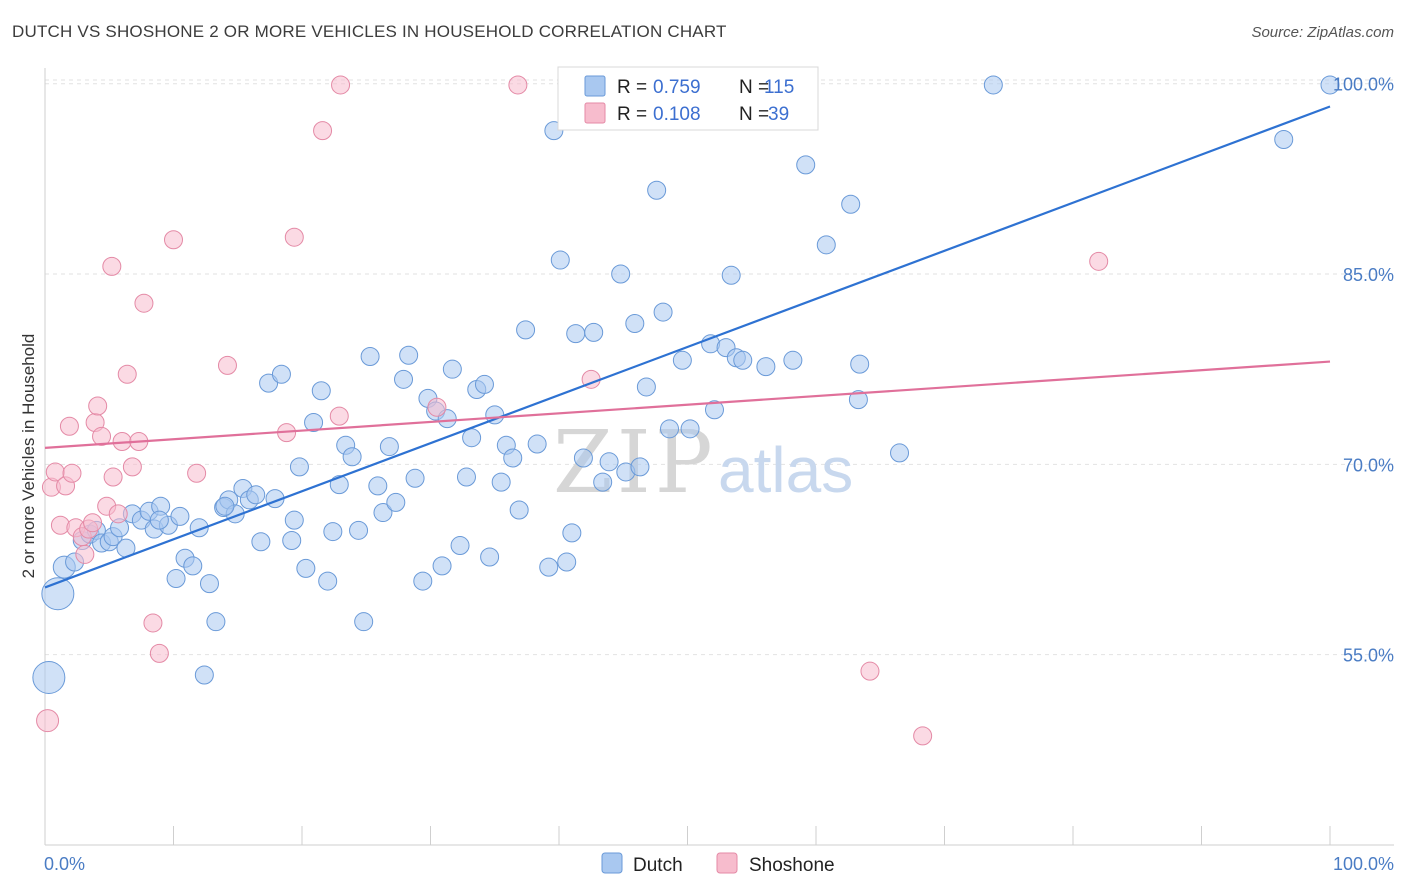  What do you see at coordinates (785, 470) in the screenshot?
I see `watermark-atlas: atlas` at bounding box center [785, 470].